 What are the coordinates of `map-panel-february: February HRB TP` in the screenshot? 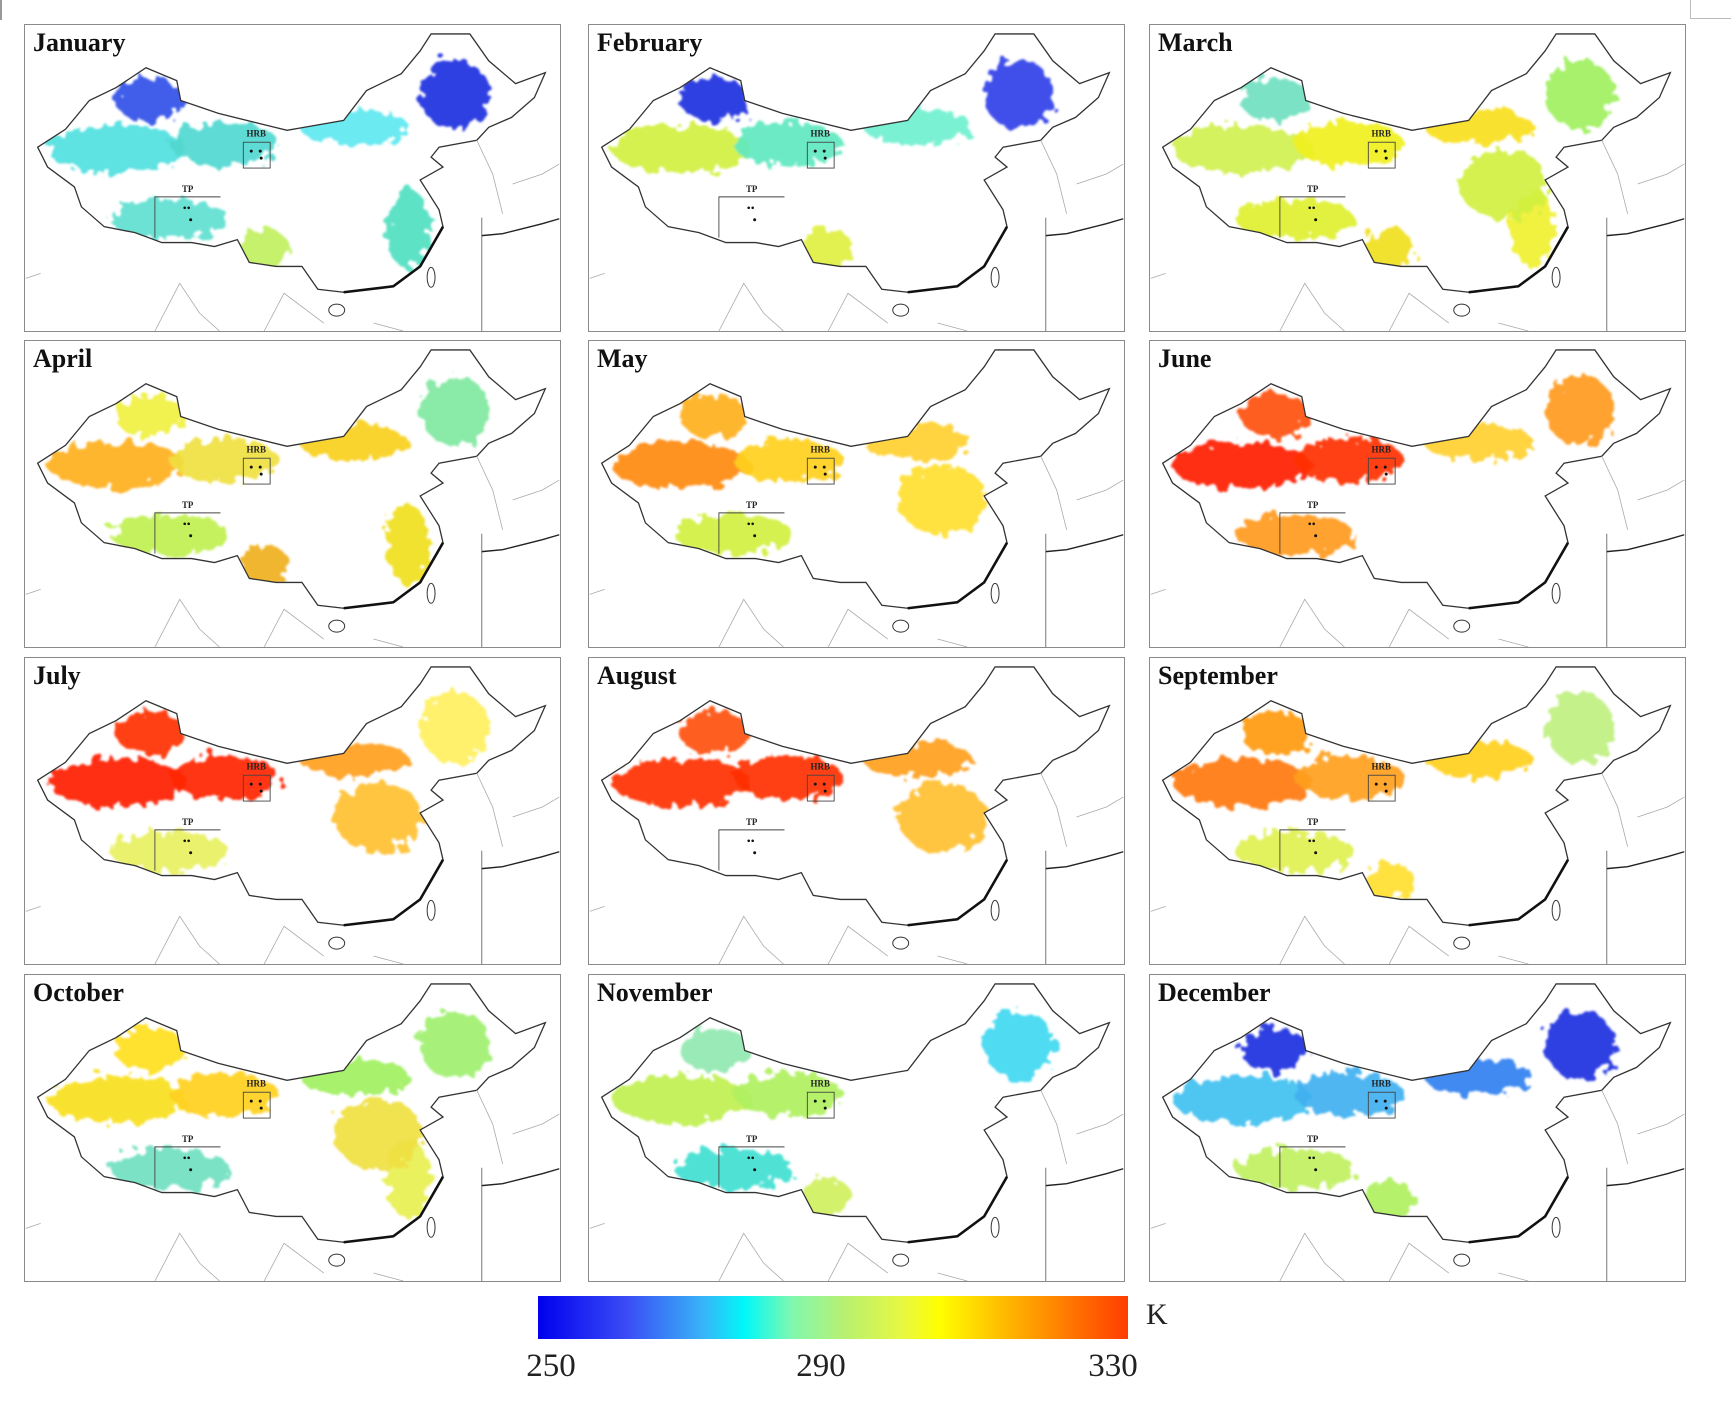 It's located at (856, 178).